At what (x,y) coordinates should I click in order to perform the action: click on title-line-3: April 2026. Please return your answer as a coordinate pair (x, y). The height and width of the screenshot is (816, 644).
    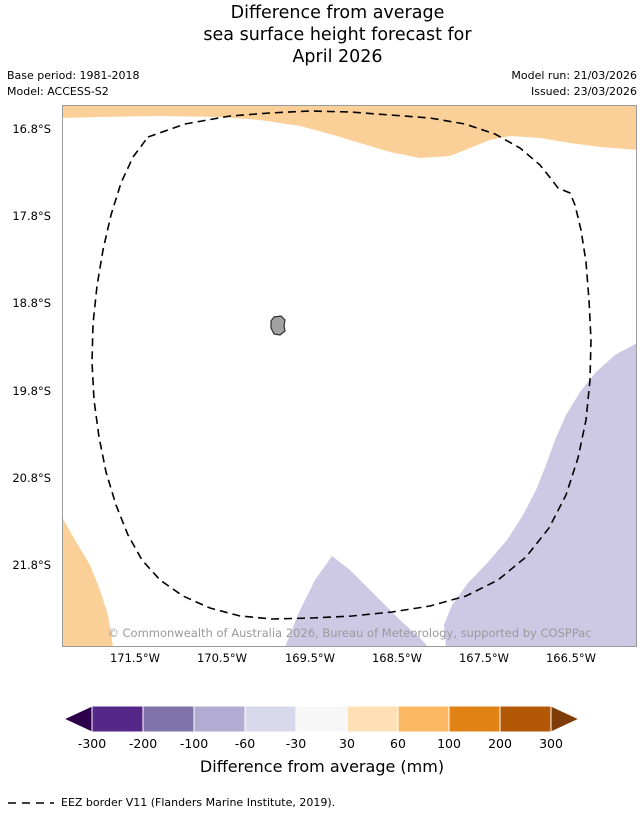
    Looking at the image, I should click on (337, 57).